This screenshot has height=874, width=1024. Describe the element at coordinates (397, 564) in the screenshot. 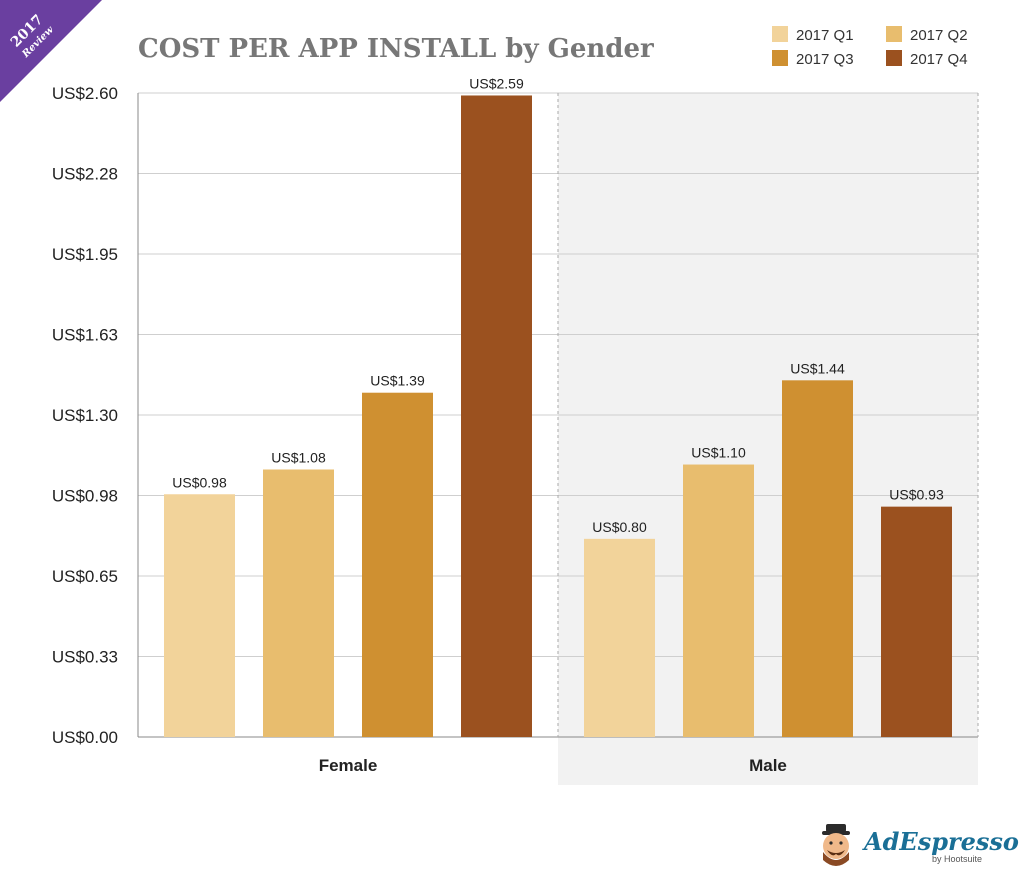

I see `bar-female-2017-q3` at that location.